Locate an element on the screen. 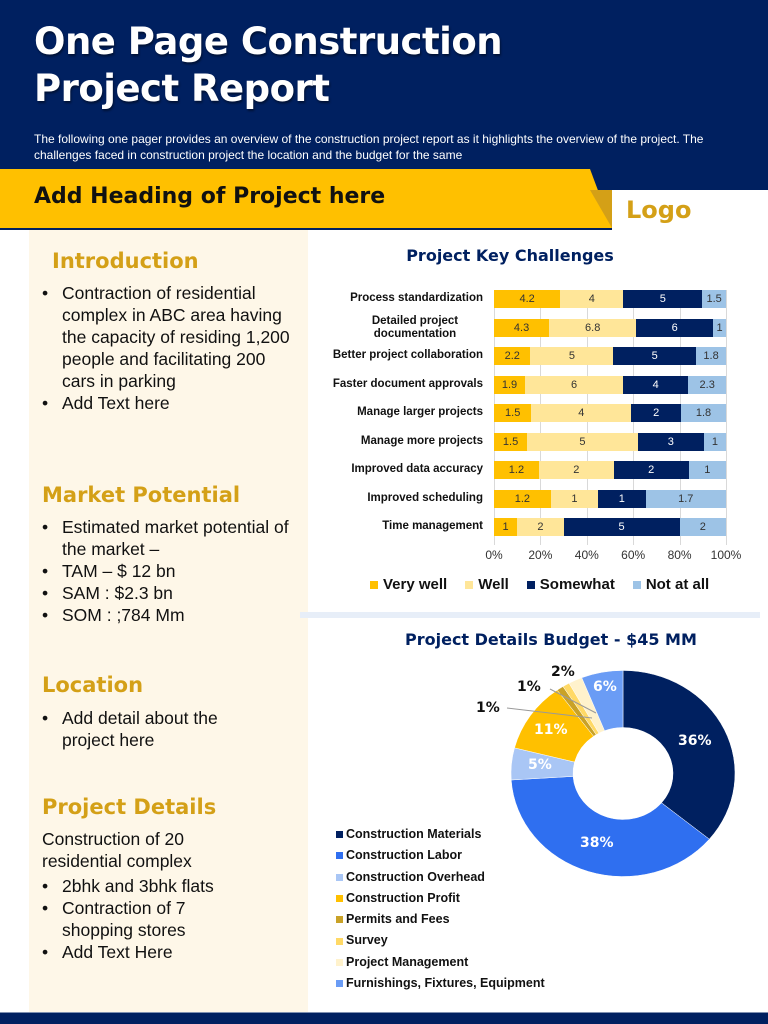 The height and width of the screenshot is (1024, 768). legend-label: Not at all is located at coordinates (677, 584).